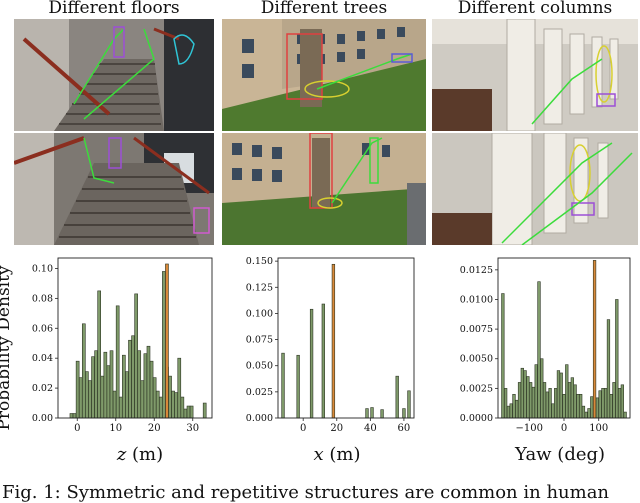  What do you see at coordinates (476, 270) in the screenshot?
I see `y-tick-label: 0.0125` at bounding box center [476, 270].